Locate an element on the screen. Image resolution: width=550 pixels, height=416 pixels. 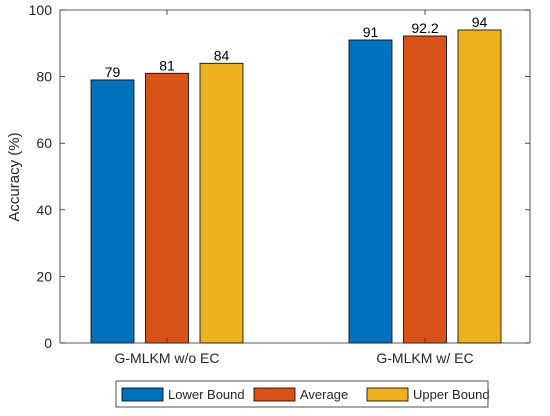
y-tick-label-40: 40 is located at coordinates (44, 210).